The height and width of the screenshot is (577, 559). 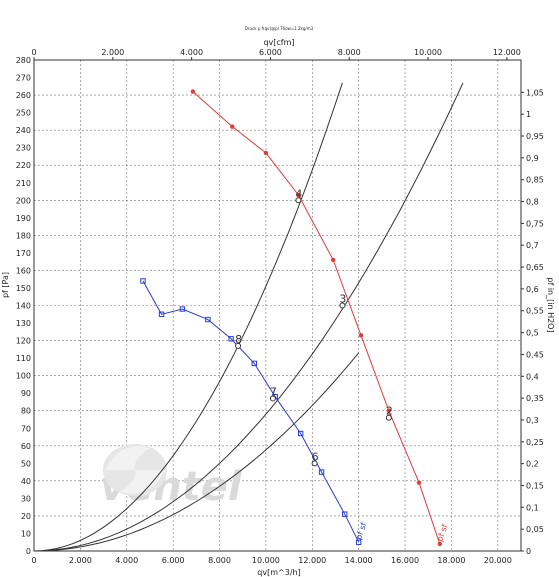 What do you see at coordinates (23, 148) in the screenshot?
I see `y-tick-label: 230` at bounding box center [23, 148].